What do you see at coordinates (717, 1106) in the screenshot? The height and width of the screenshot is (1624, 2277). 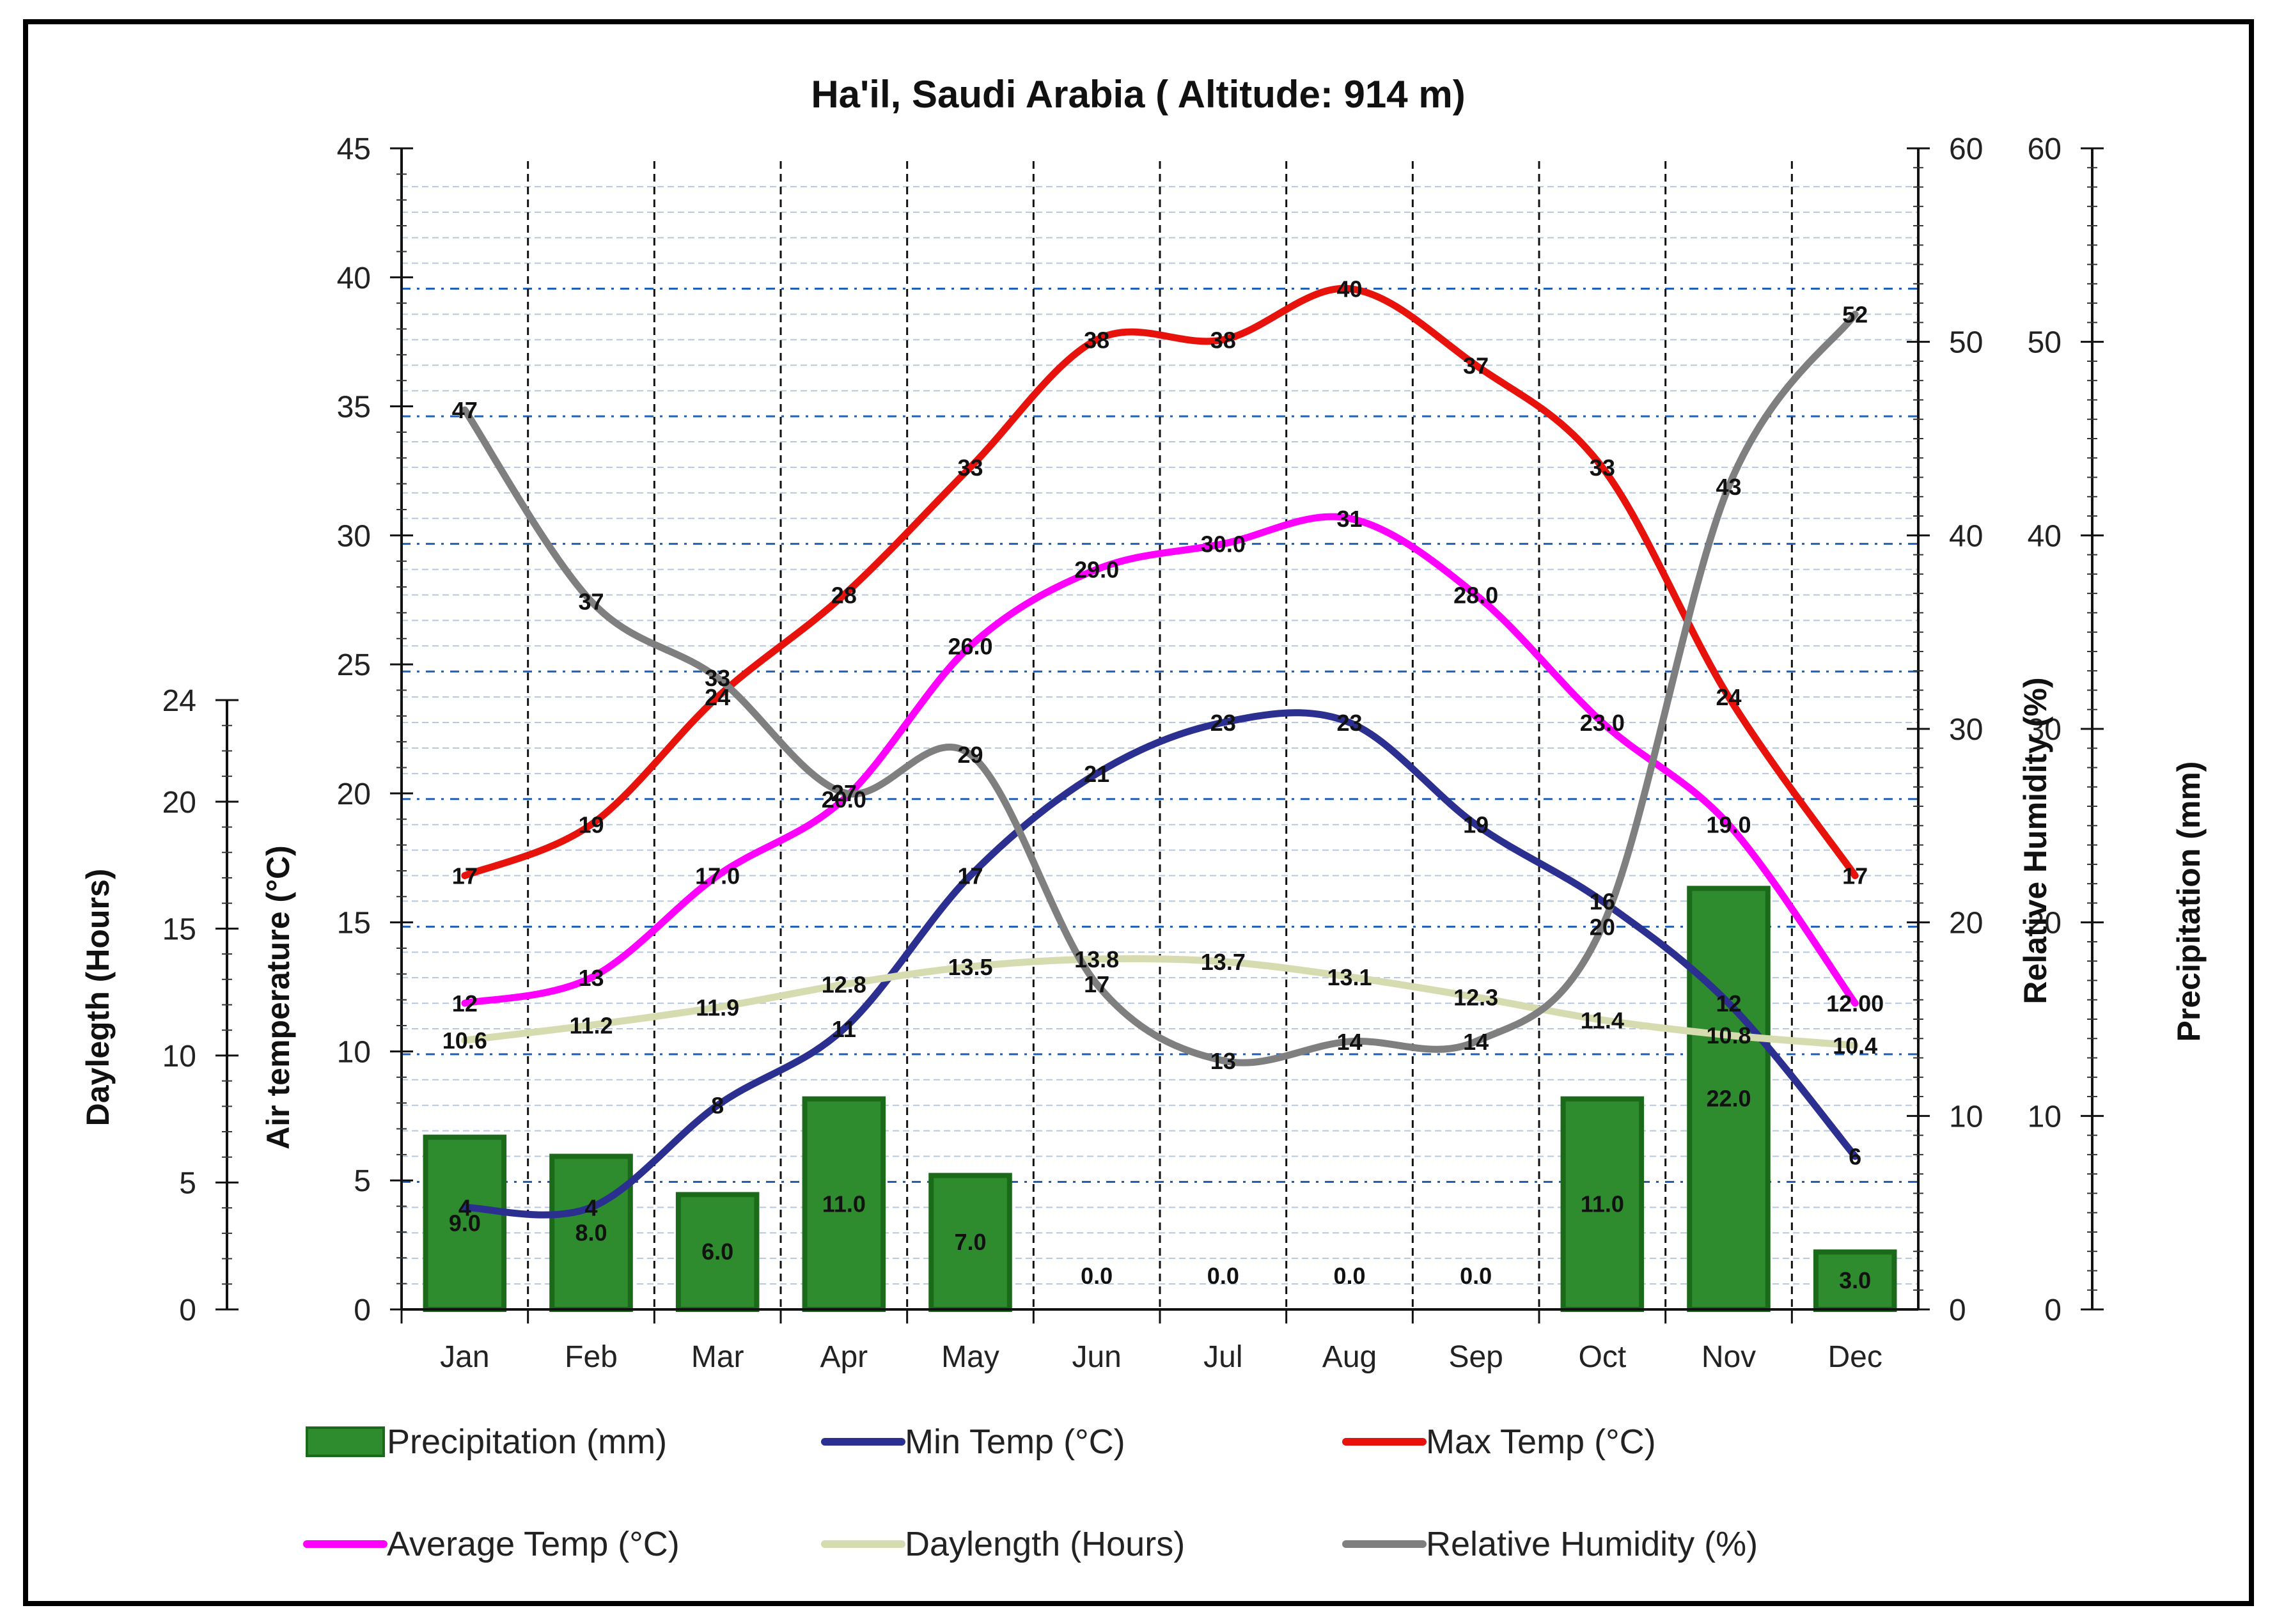 I see `data-label: 8` at bounding box center [717, 1106].